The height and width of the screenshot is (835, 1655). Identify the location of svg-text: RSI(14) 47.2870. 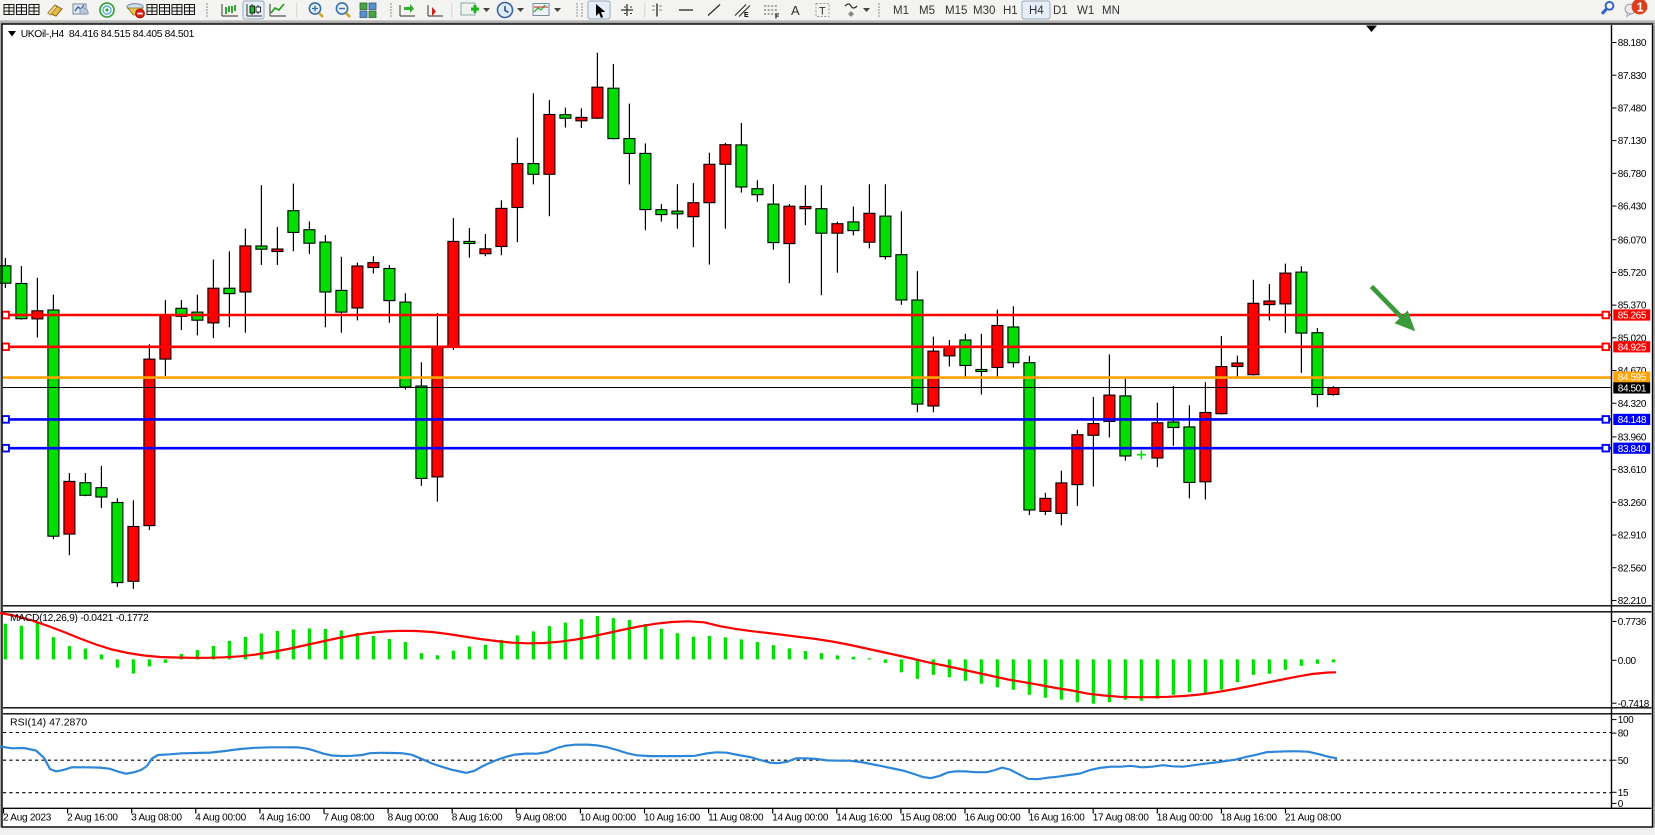
(48, 722).